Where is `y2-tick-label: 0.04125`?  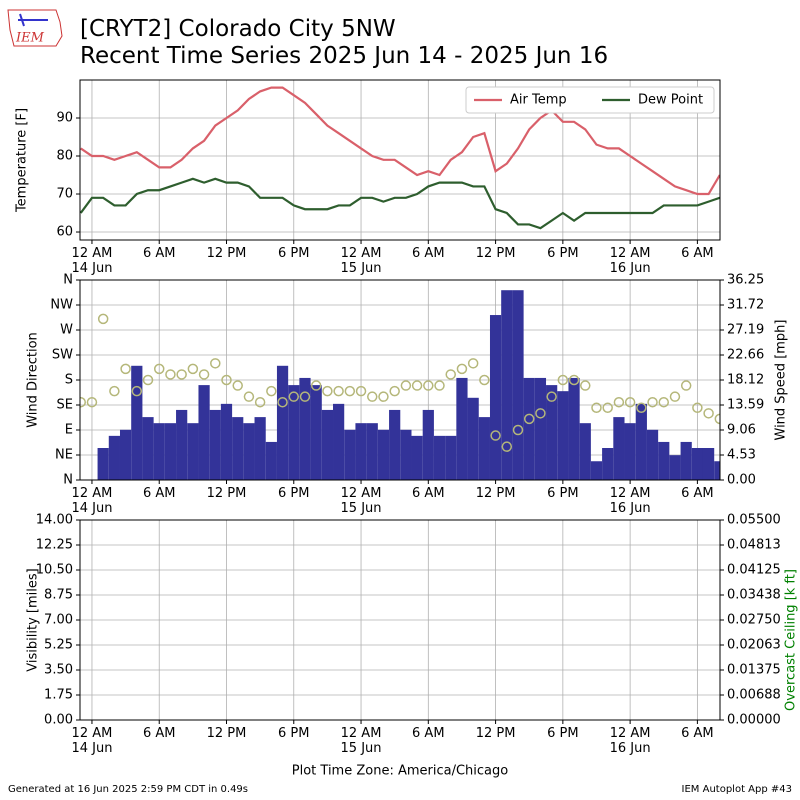
y2-tick-label: 0.04125 is located at coordinates (754, 570).